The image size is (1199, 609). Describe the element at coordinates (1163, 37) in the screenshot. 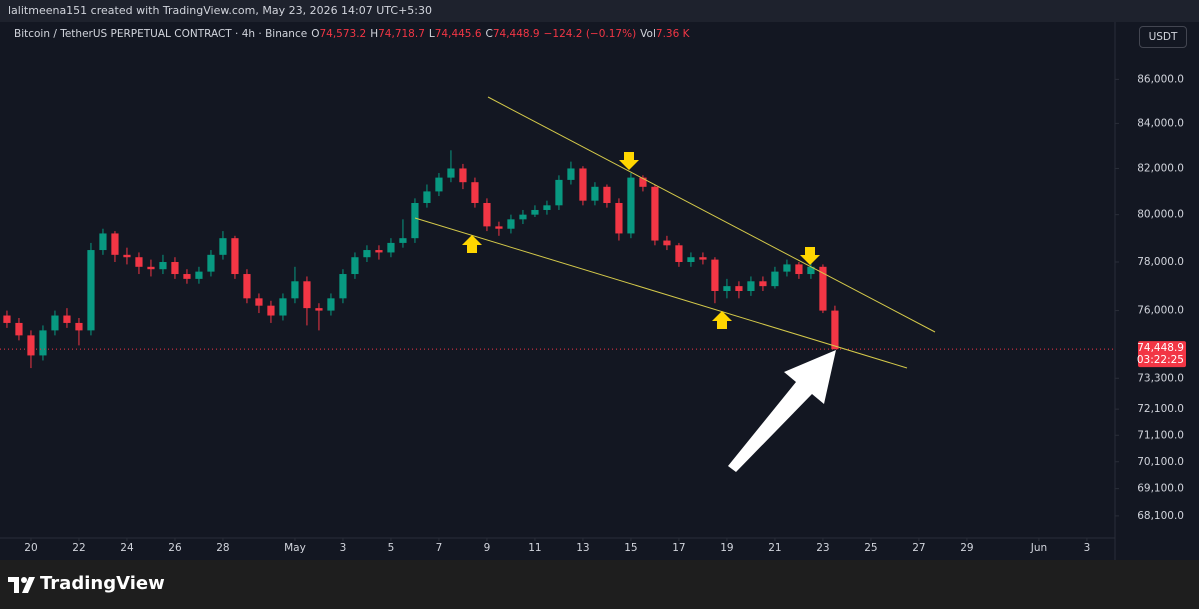

I see `currency-button: USDT` at that location.